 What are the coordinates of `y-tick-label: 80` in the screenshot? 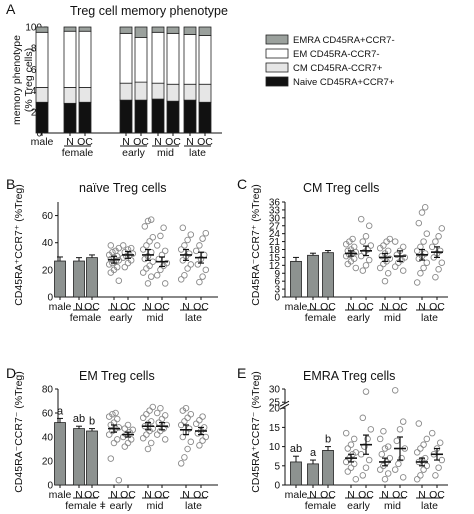 It's located at (48, 390).